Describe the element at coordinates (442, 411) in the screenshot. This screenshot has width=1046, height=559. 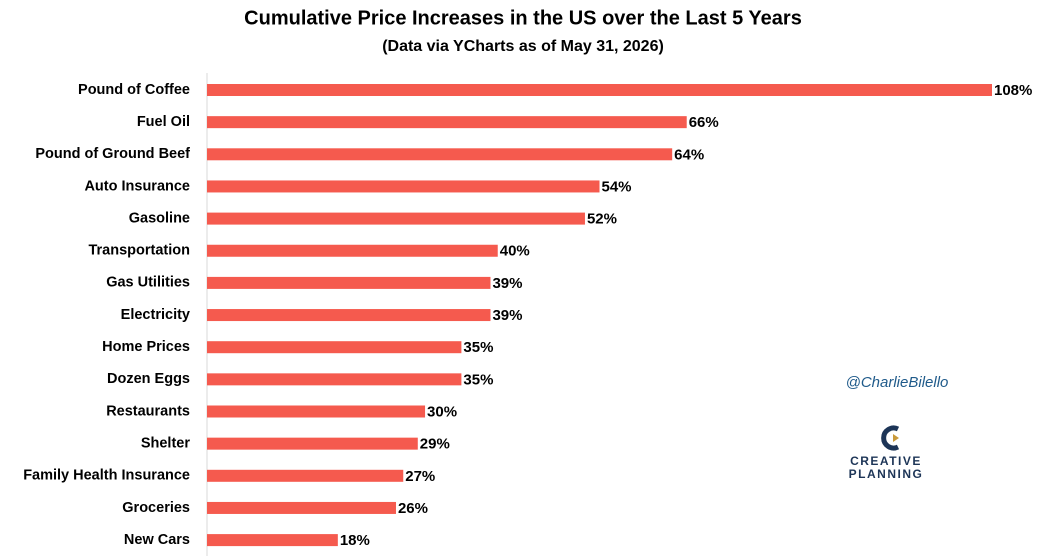
I see `data-label: 30%` at that location.